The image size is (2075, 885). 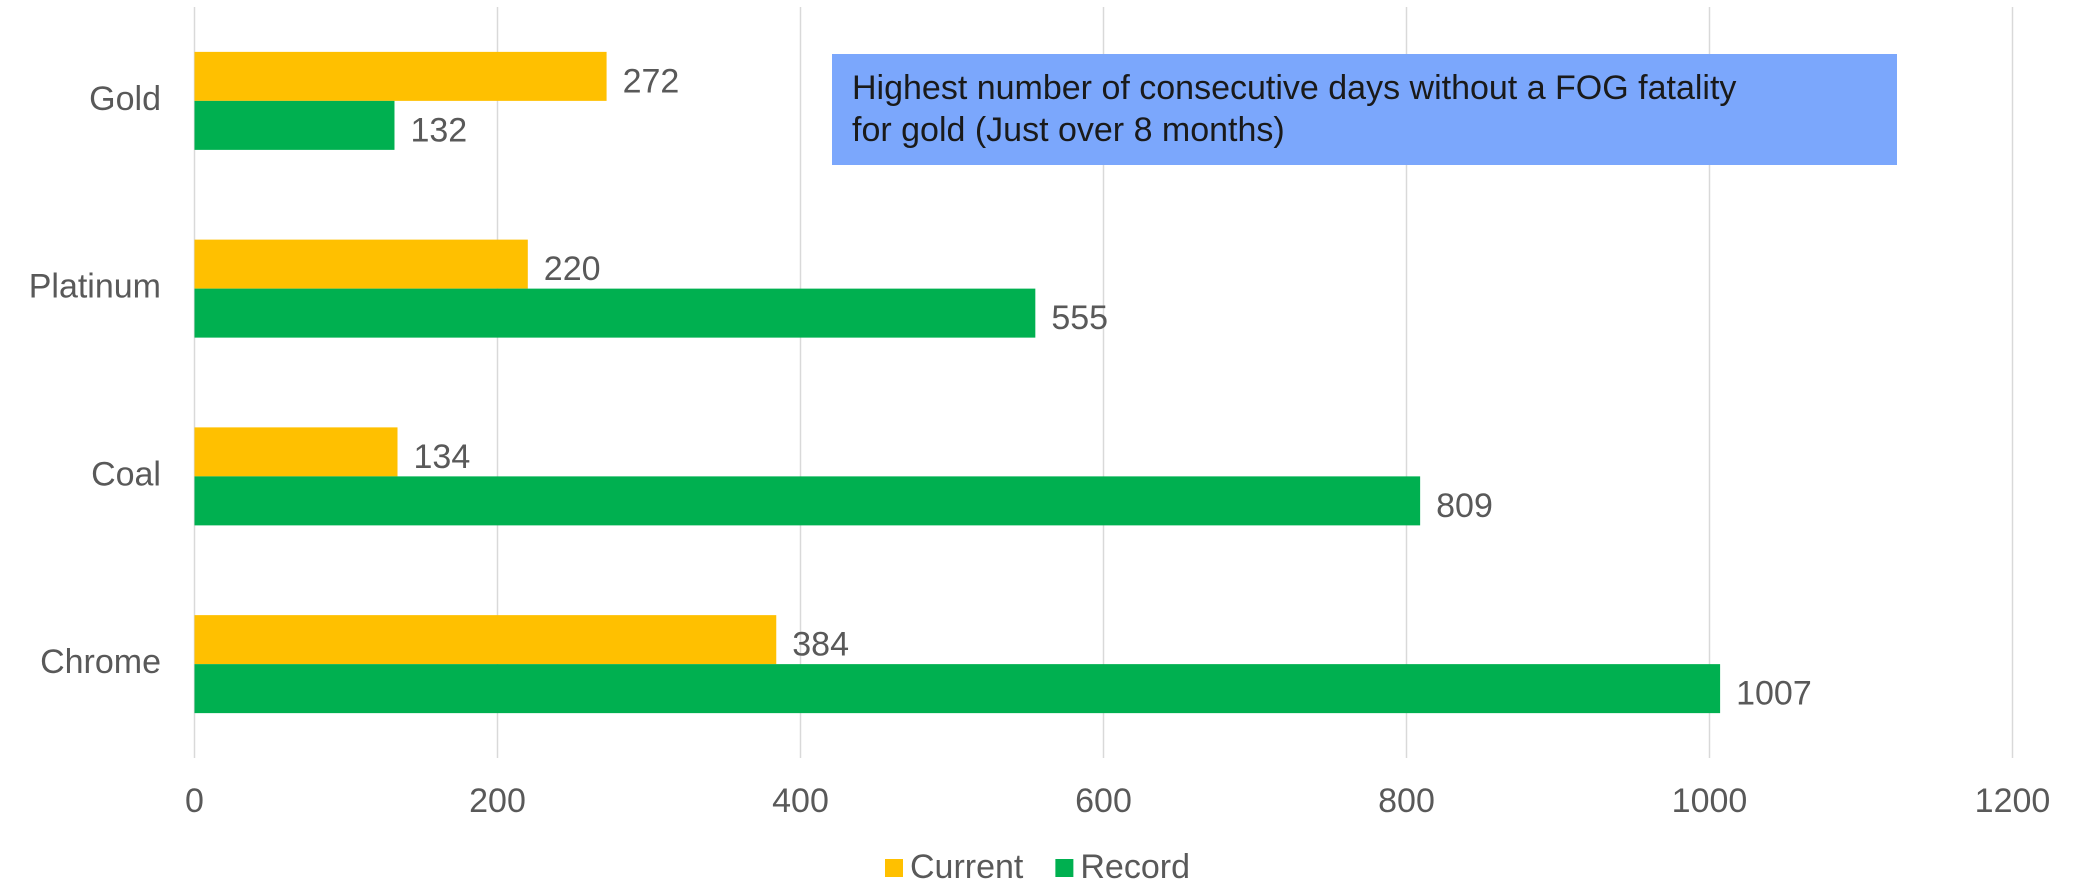 I want to click on data-label: 134, so click(x=442, y=457).